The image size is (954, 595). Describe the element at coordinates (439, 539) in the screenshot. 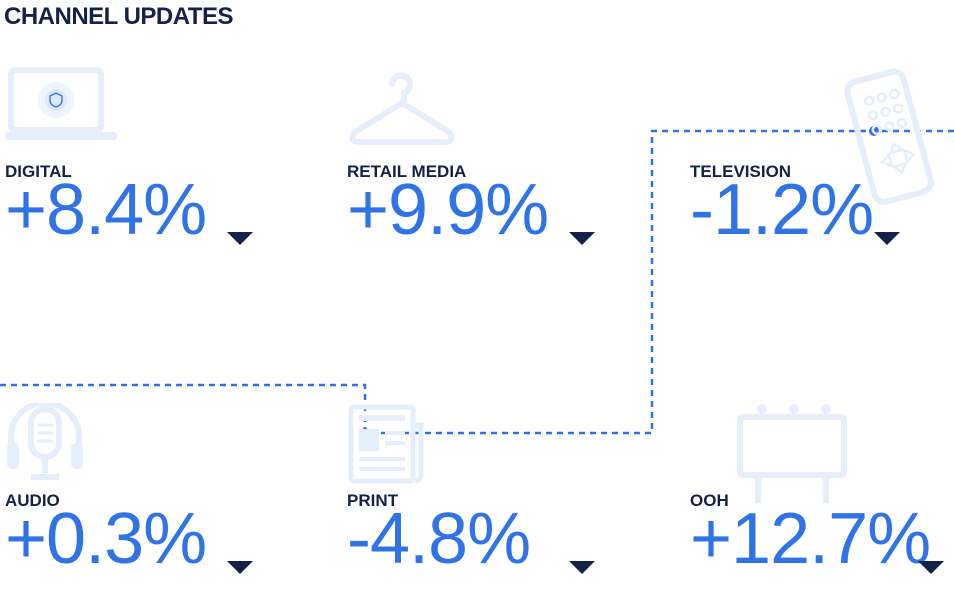

I see `channel-change-value: -4.8%` at that location.